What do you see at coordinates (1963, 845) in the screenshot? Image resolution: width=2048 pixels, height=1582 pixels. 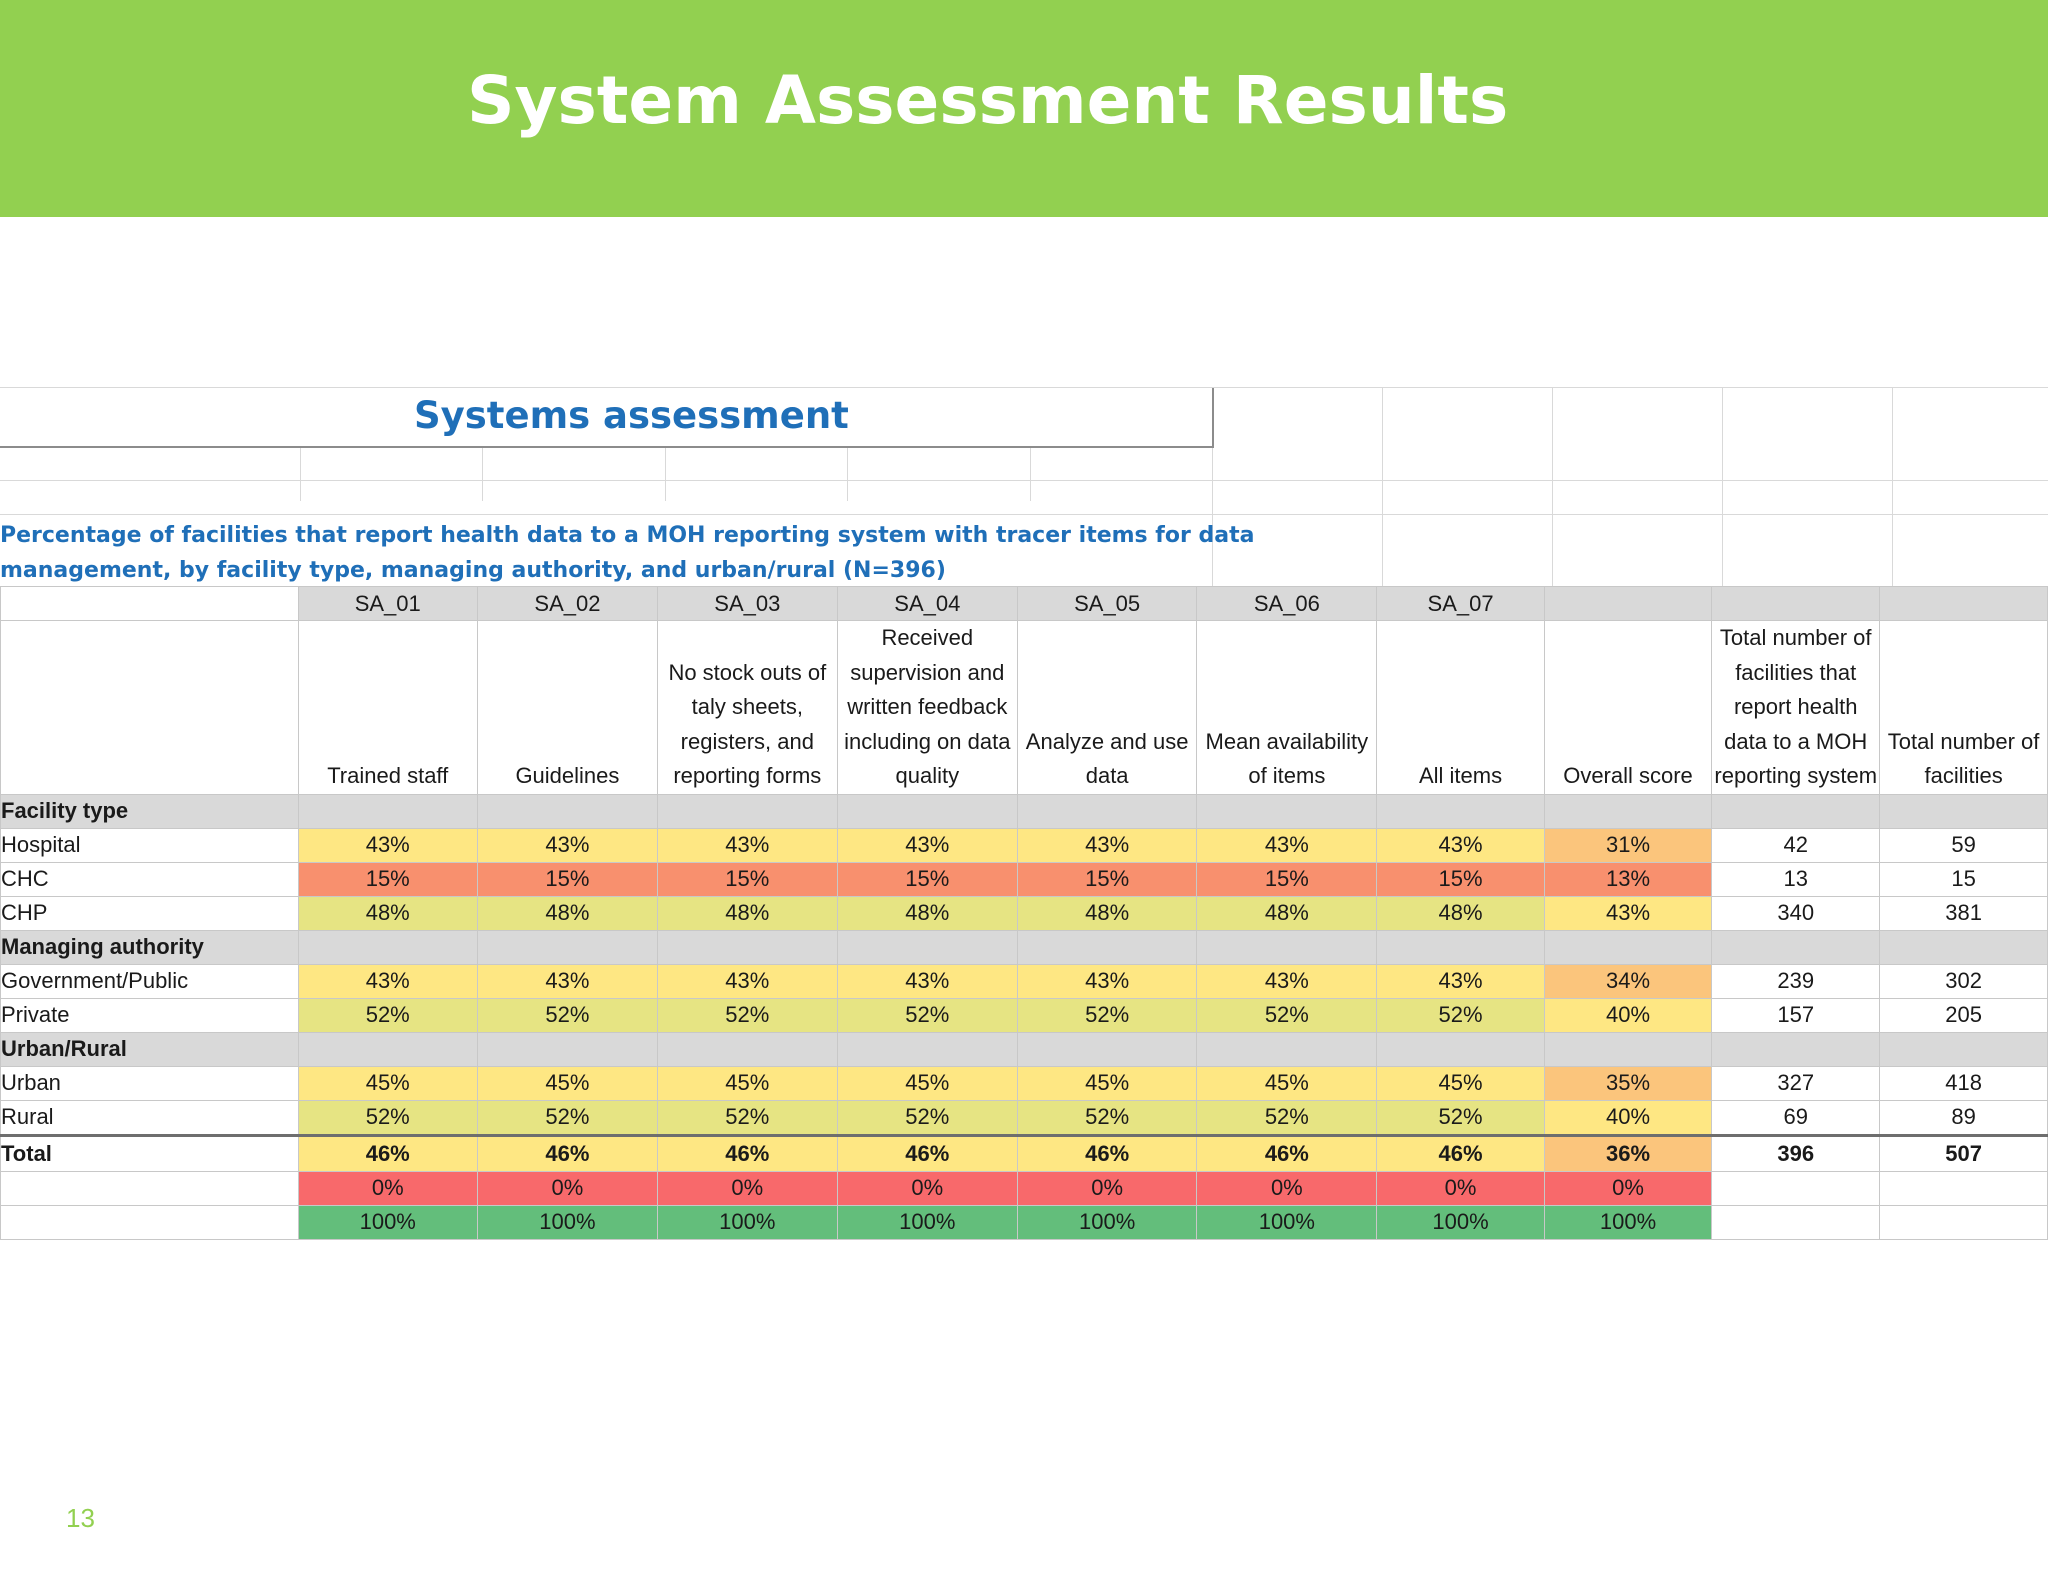 I see `value-cell: 59` at bounding box center [1963, 845].